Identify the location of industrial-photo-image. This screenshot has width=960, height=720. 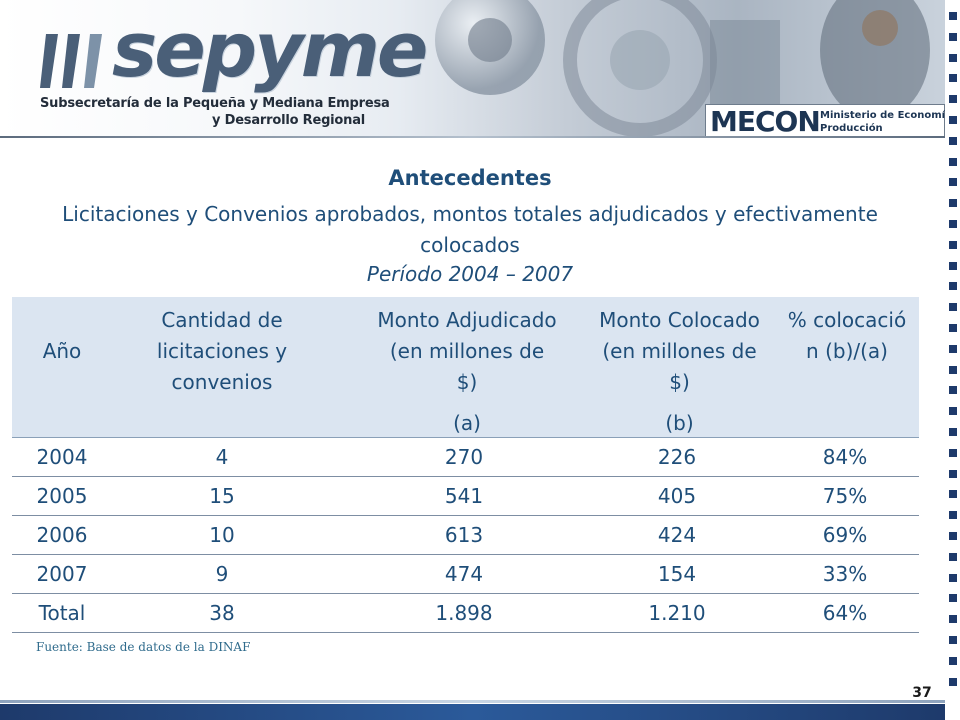
(682, 68).